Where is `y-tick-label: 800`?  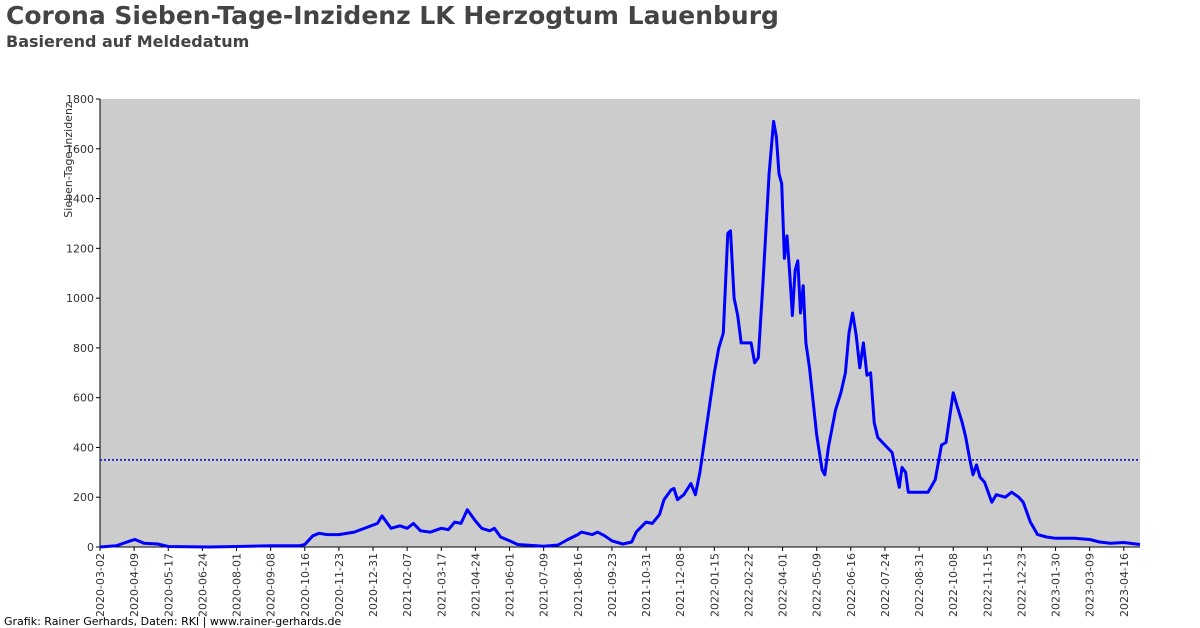
y-tick-label: 800 is located at coordinates (83, 348).